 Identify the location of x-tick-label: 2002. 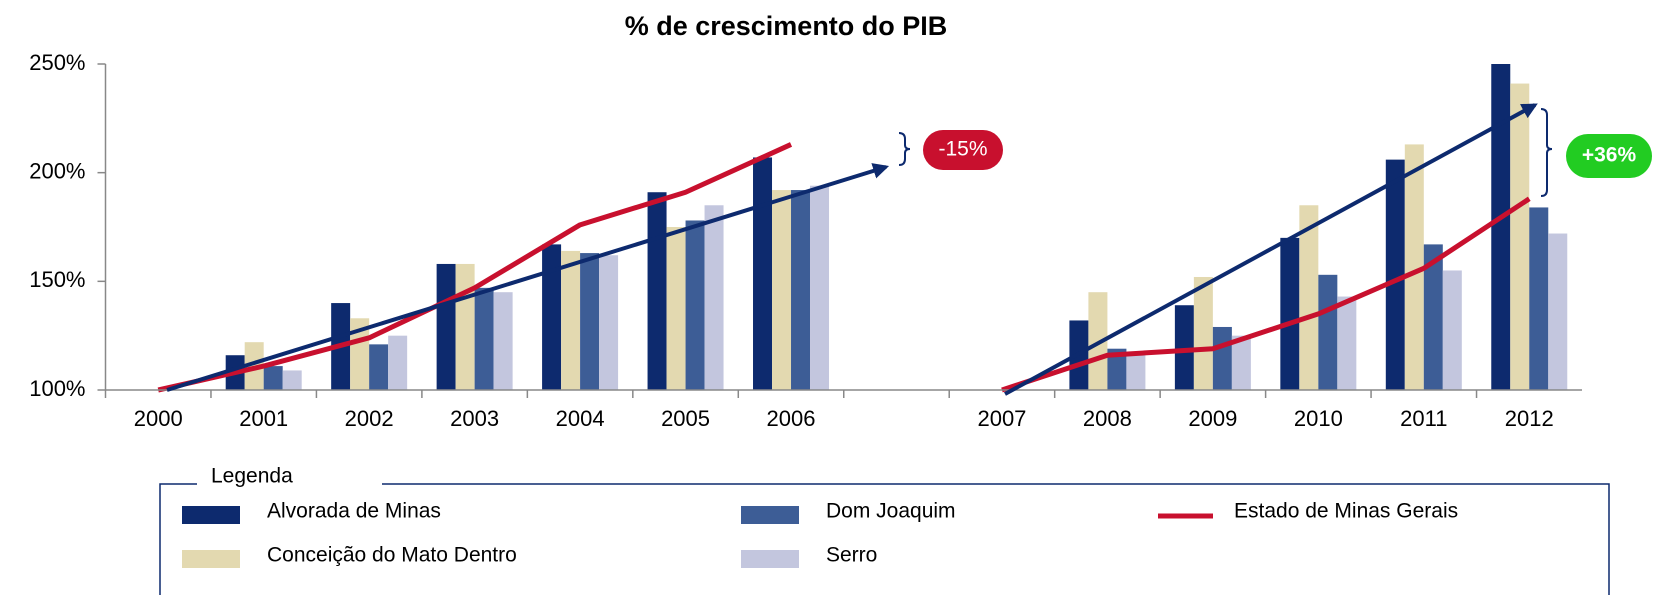
(369, 418).